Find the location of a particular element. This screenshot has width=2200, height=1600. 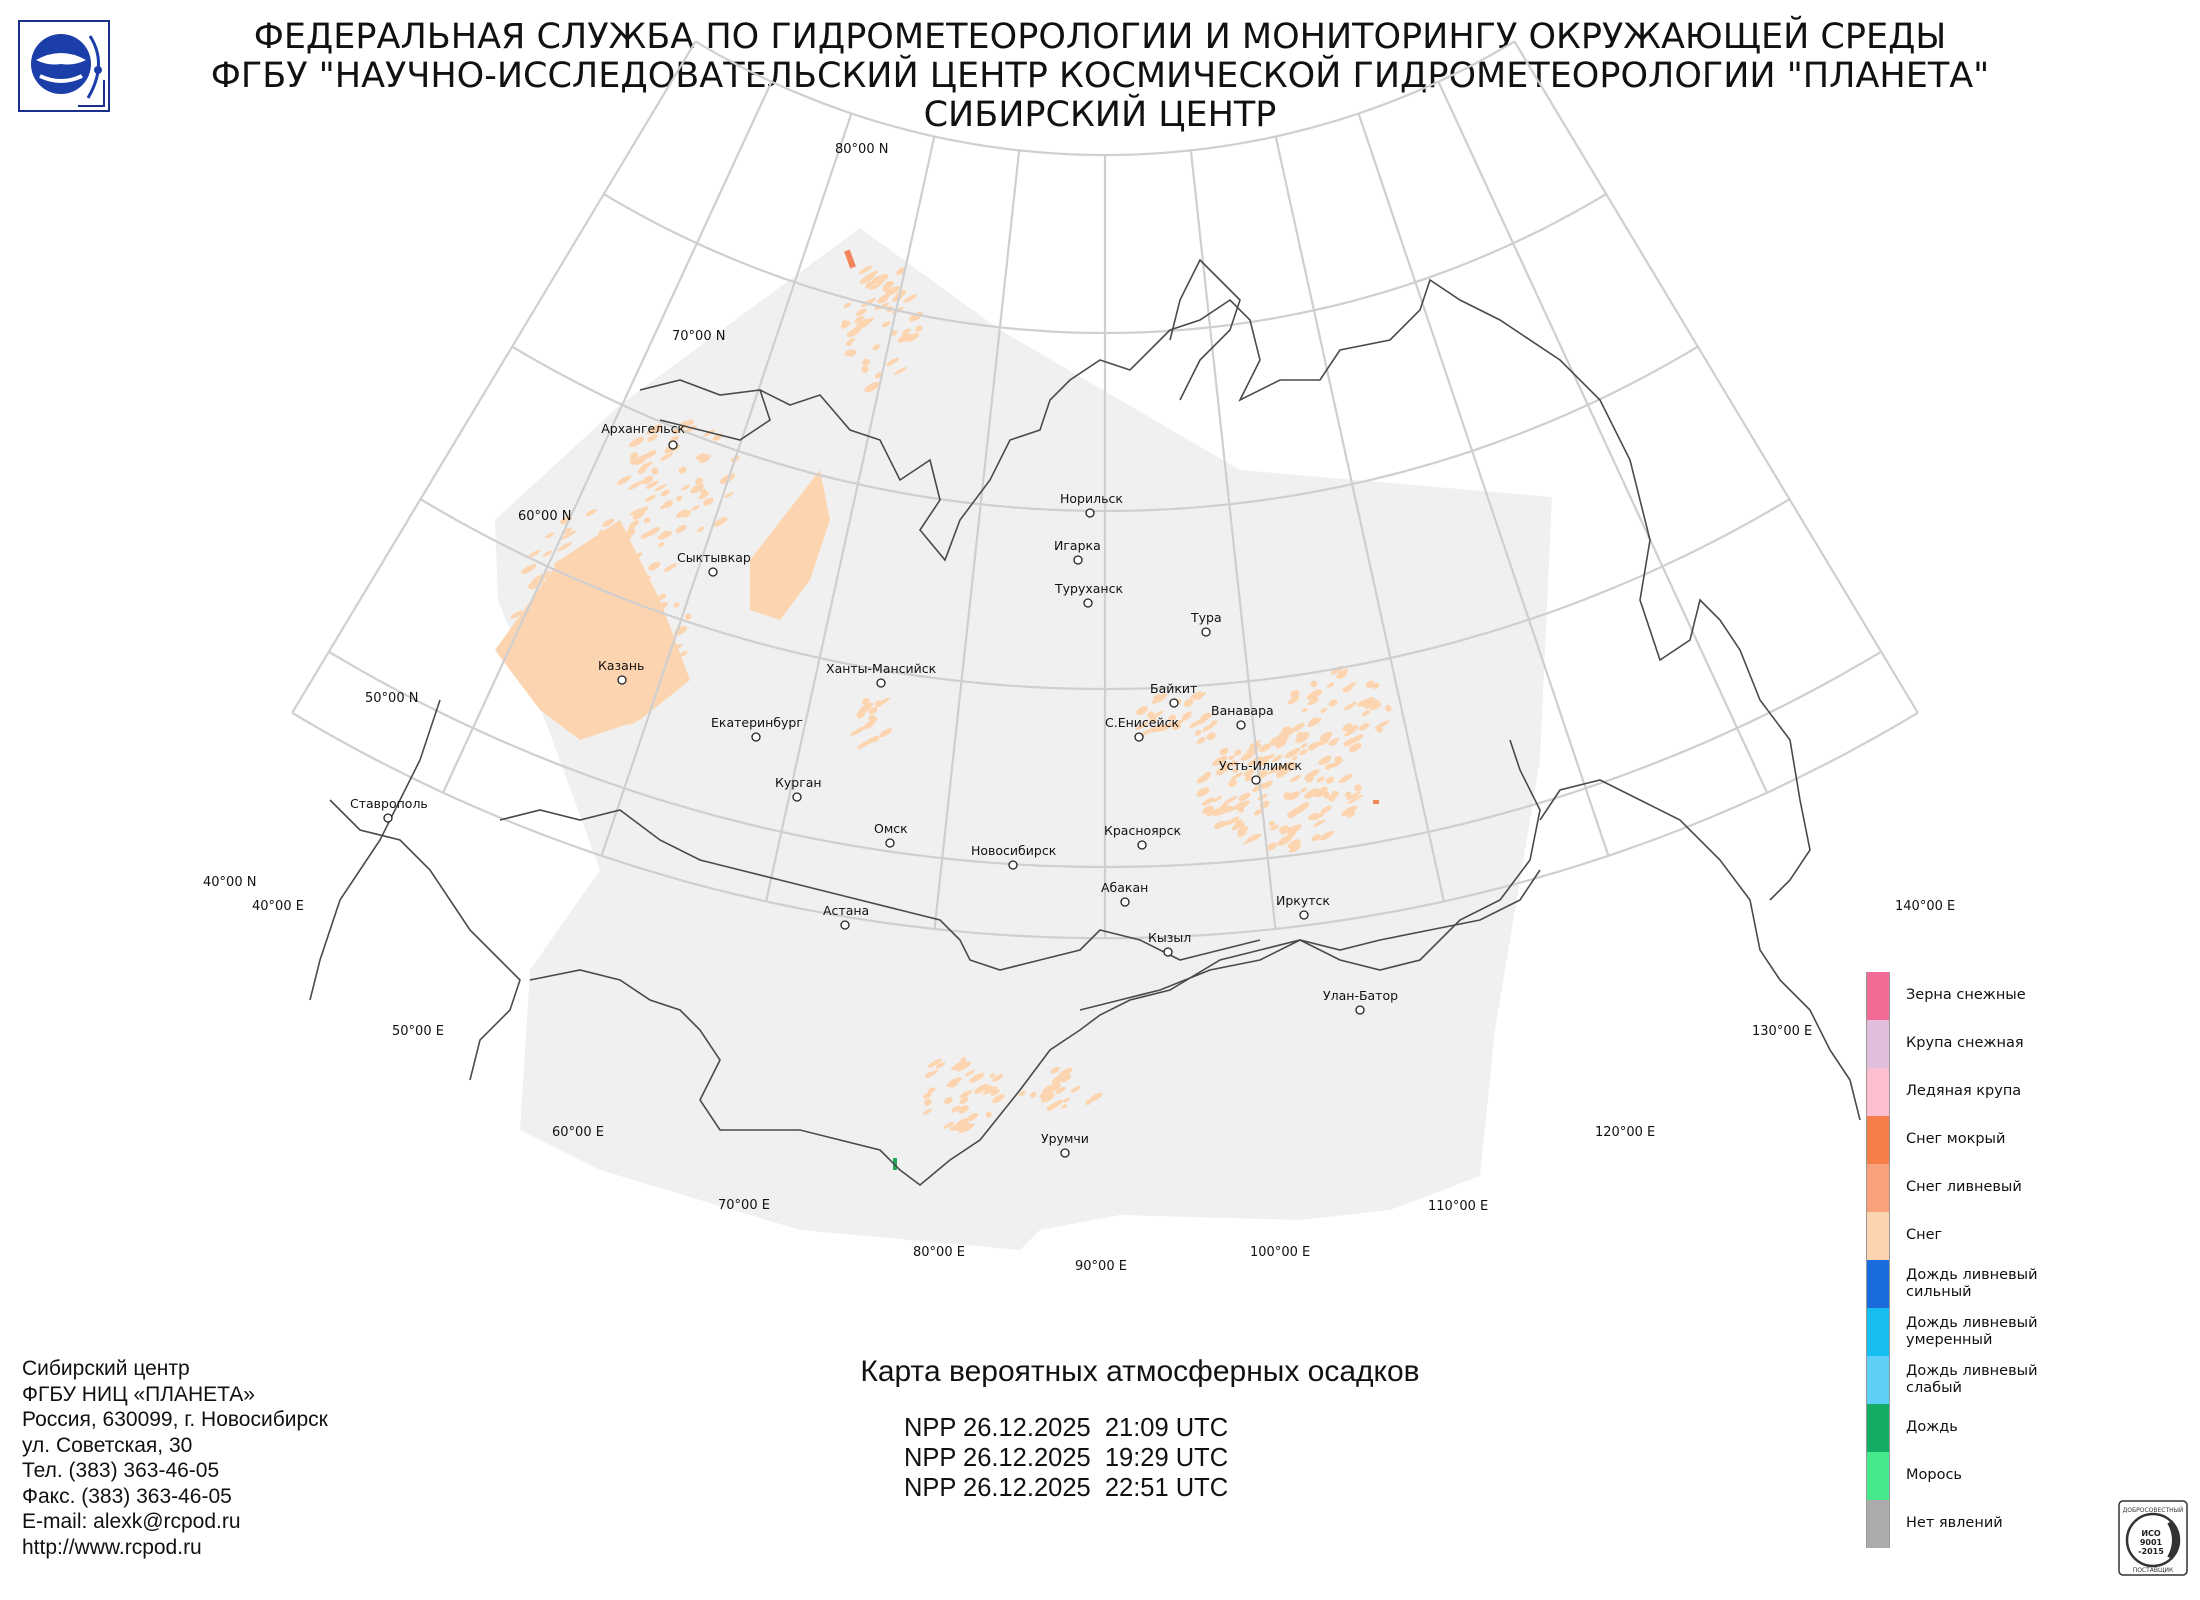

city-10: Норильск is located at coordinates (1091, 504).